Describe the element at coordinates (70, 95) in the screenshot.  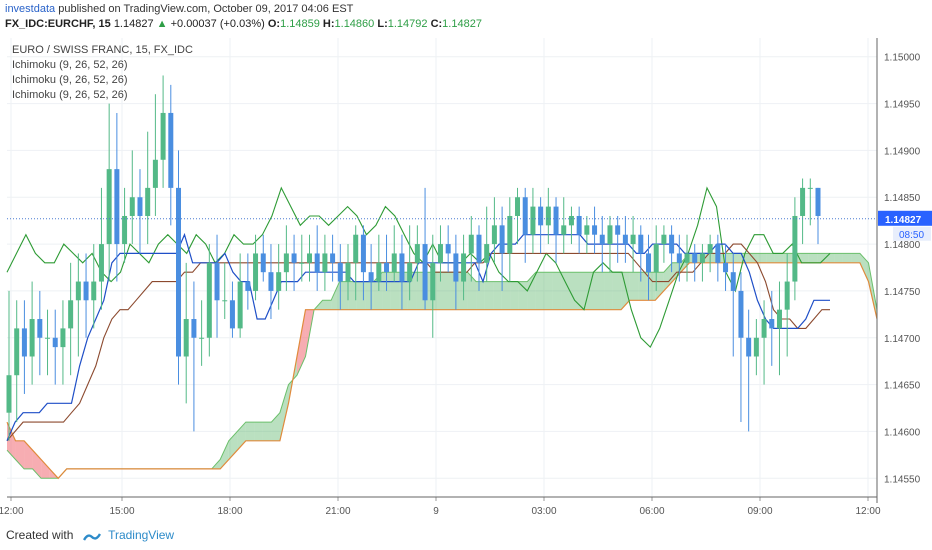
I see `indicator-label-3: Ichimoku (9, 26, 52, 26)` at that location.